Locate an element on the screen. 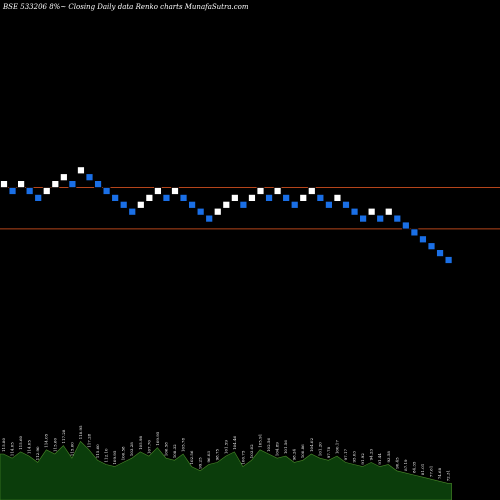  brick-value-label-8: 117.28 is located at coordinates (63, 436).